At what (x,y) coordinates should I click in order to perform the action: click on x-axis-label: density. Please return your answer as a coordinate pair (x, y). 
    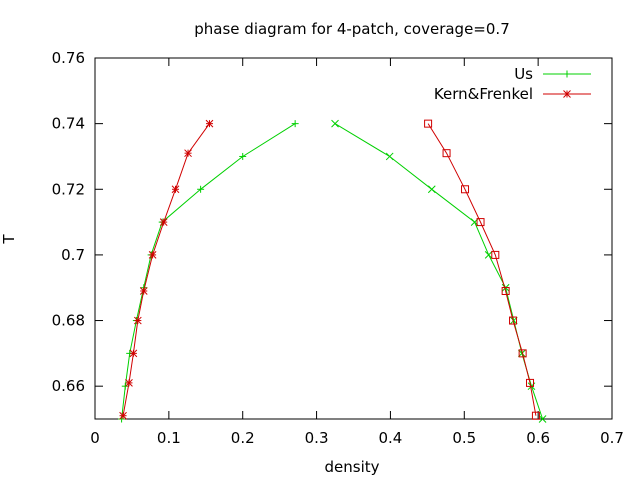
    Looking at the image, I should click on (352, 467).